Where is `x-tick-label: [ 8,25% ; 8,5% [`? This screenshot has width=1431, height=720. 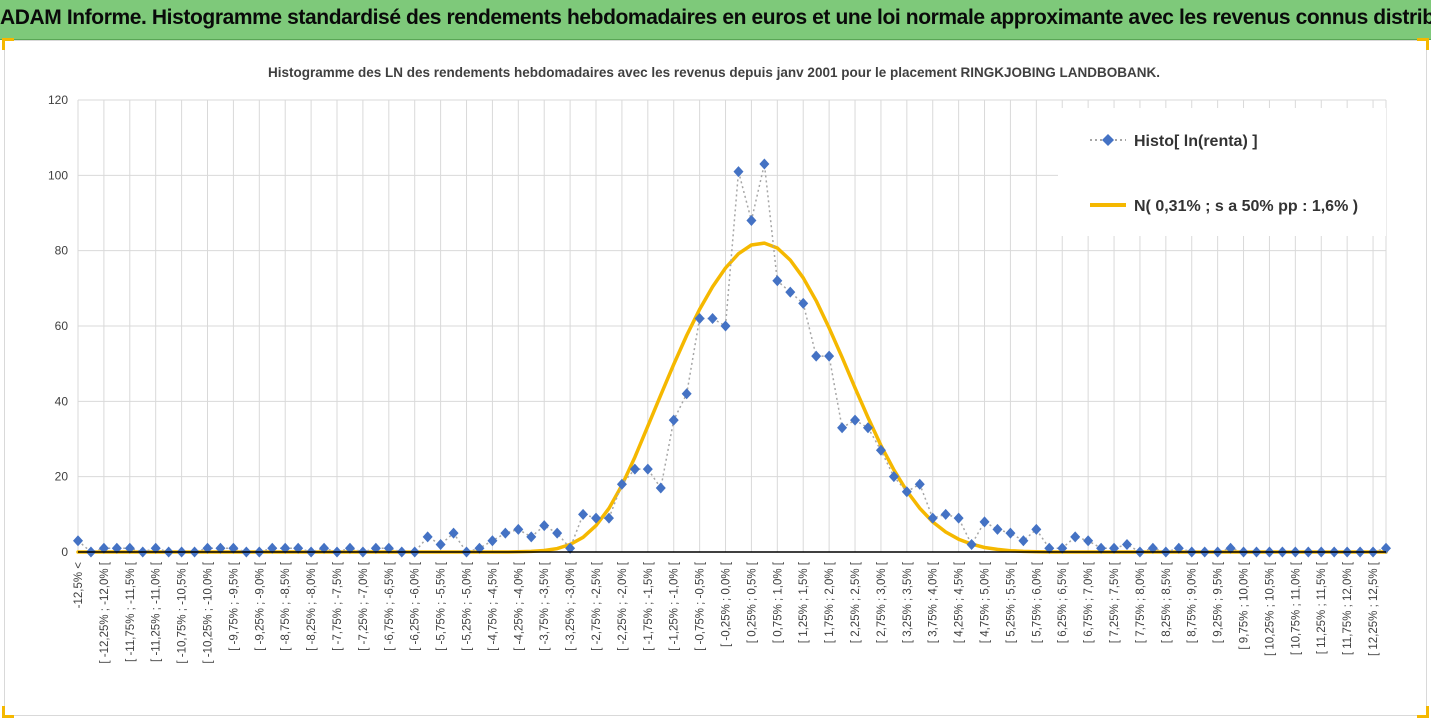 x-tick-label: [ 8,25% ; 8,5% [ is located at coordinates (1167, 602).